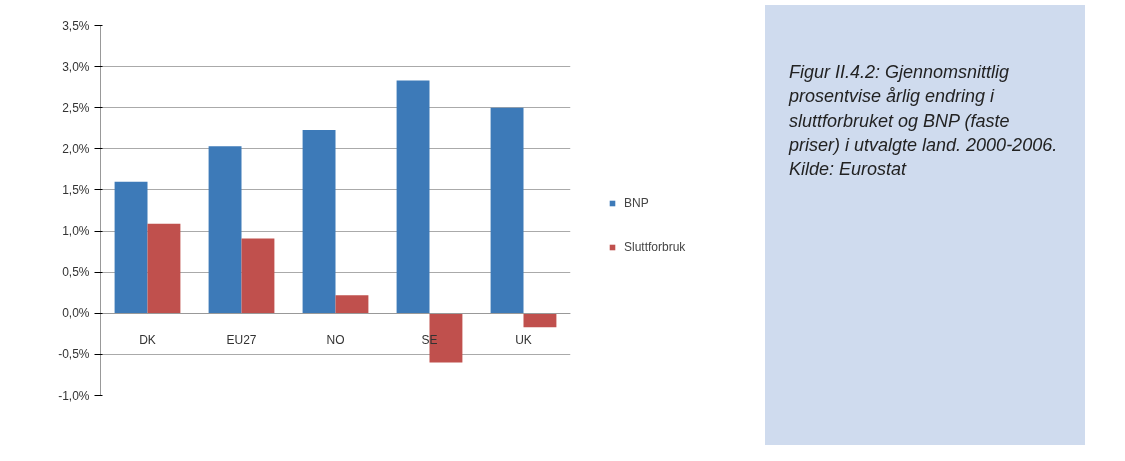 Image resolution: width=1125 pixels, height=461 pixels. What do you see at coordinates (76, 25) in the screenshot?
I see `y-tick-label: 3,5%` at bounding box center [76, 25].